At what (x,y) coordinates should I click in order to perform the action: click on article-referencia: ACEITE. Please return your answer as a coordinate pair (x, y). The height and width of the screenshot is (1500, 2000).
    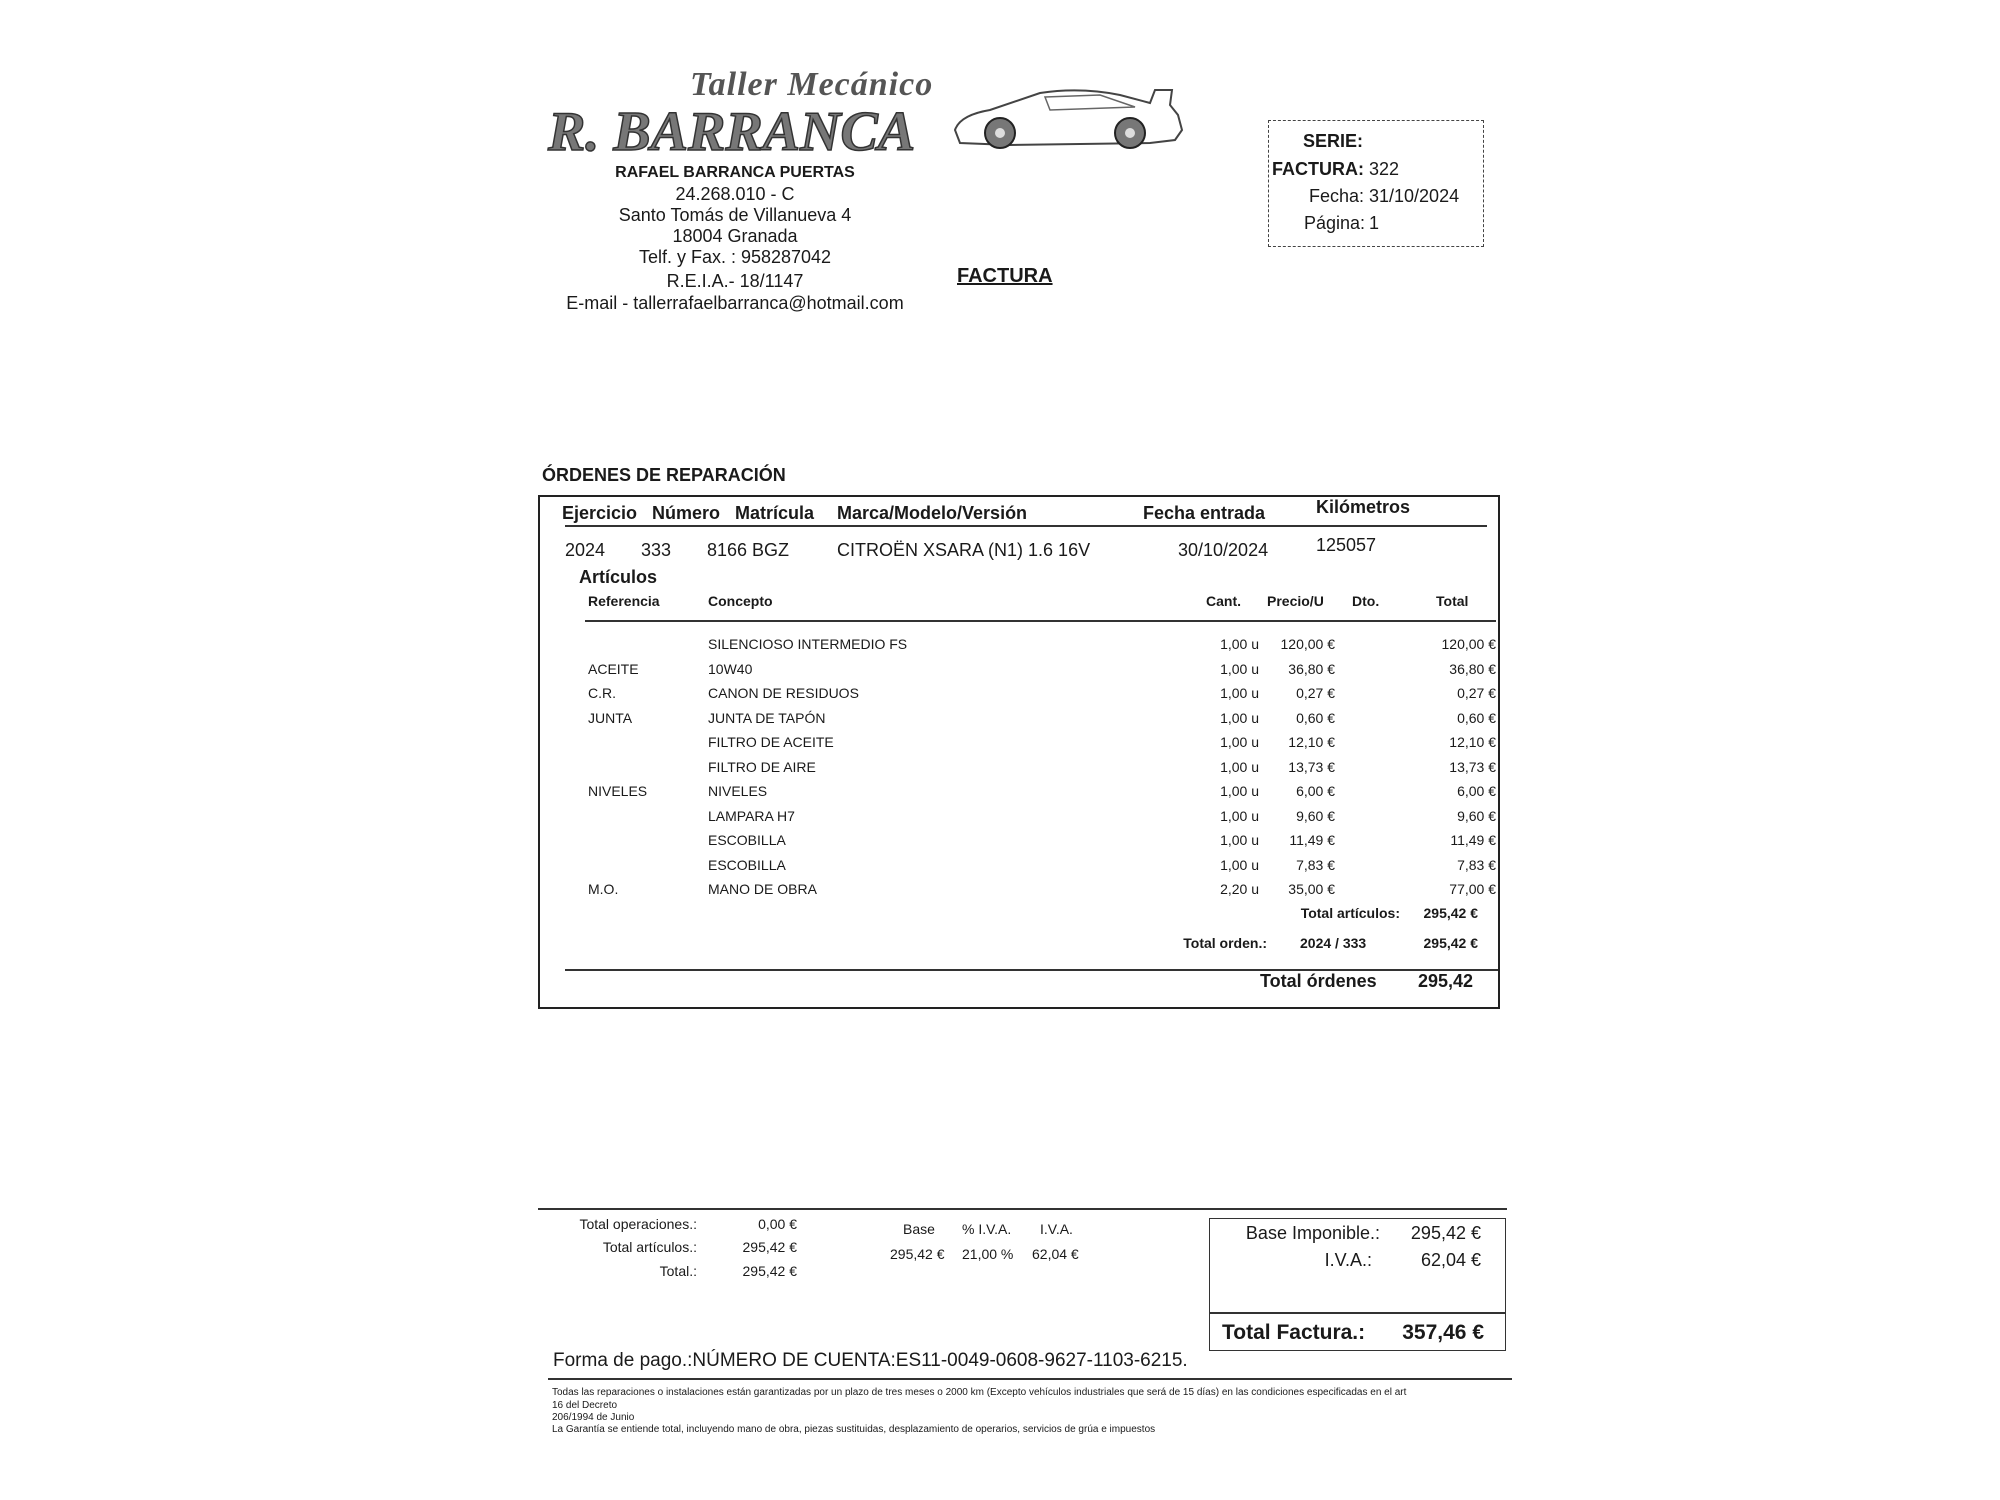
    Looking at the image, I should click on (613, 668).